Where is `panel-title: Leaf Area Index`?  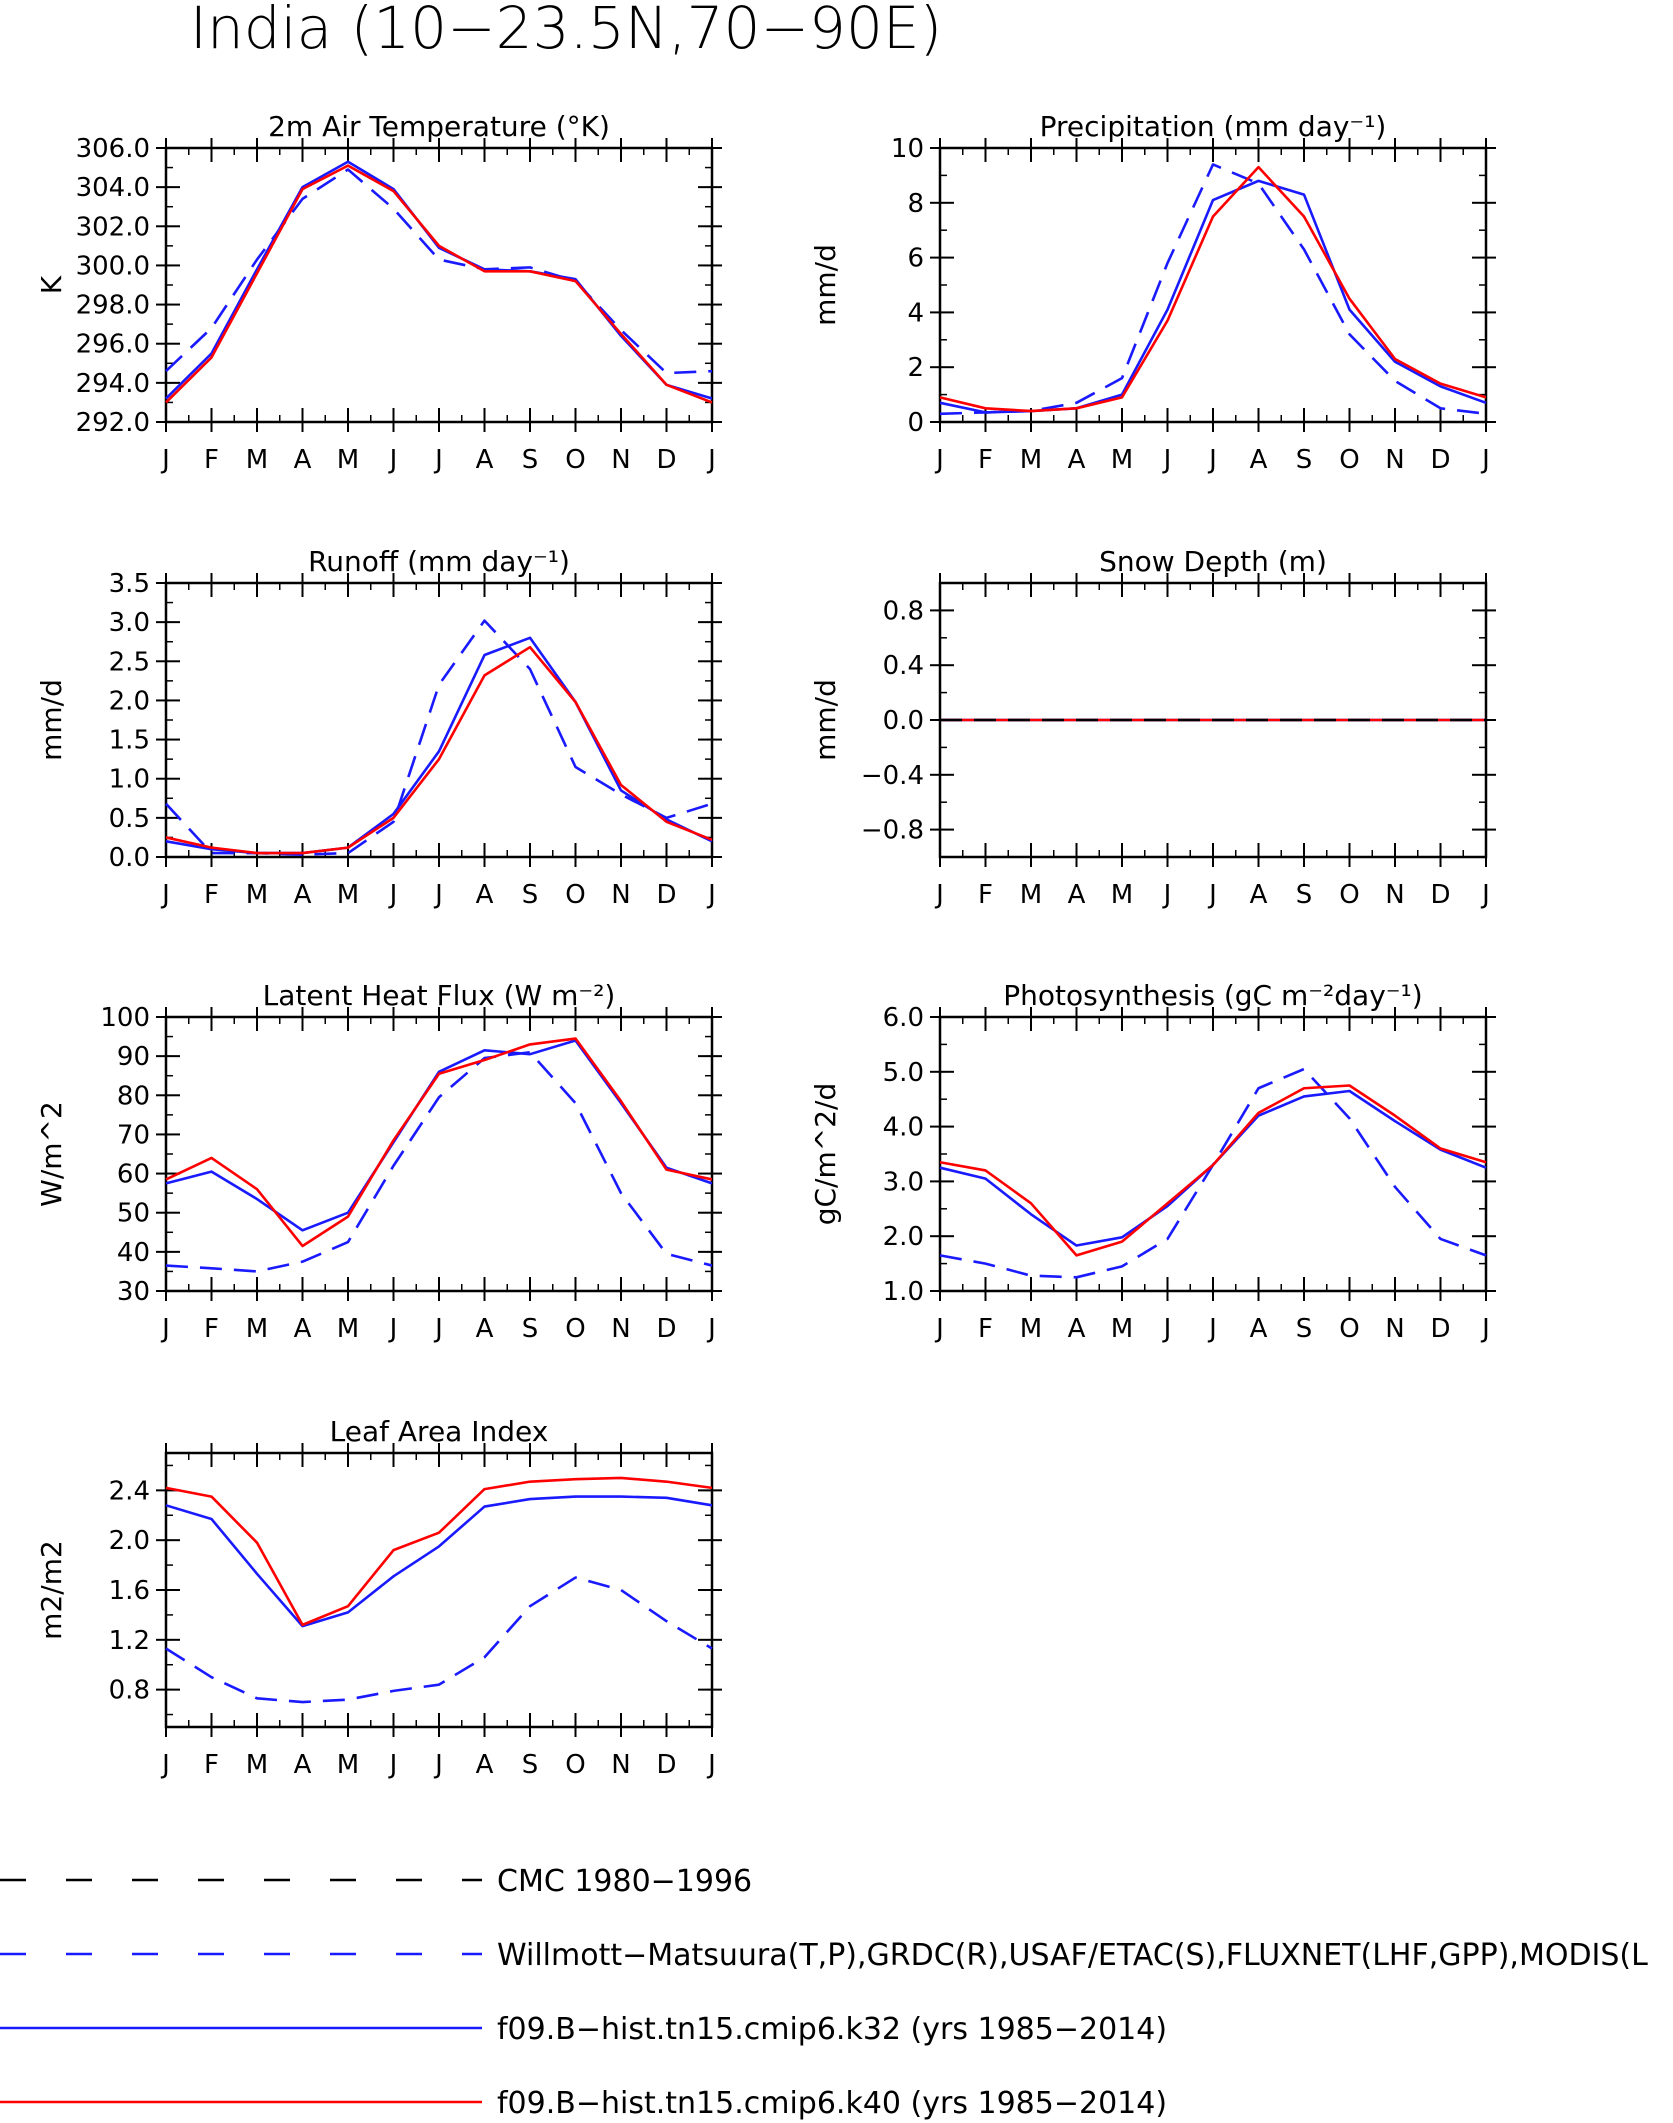
panel-title: Leaf Area Index is located at coordinates (439, 1431).